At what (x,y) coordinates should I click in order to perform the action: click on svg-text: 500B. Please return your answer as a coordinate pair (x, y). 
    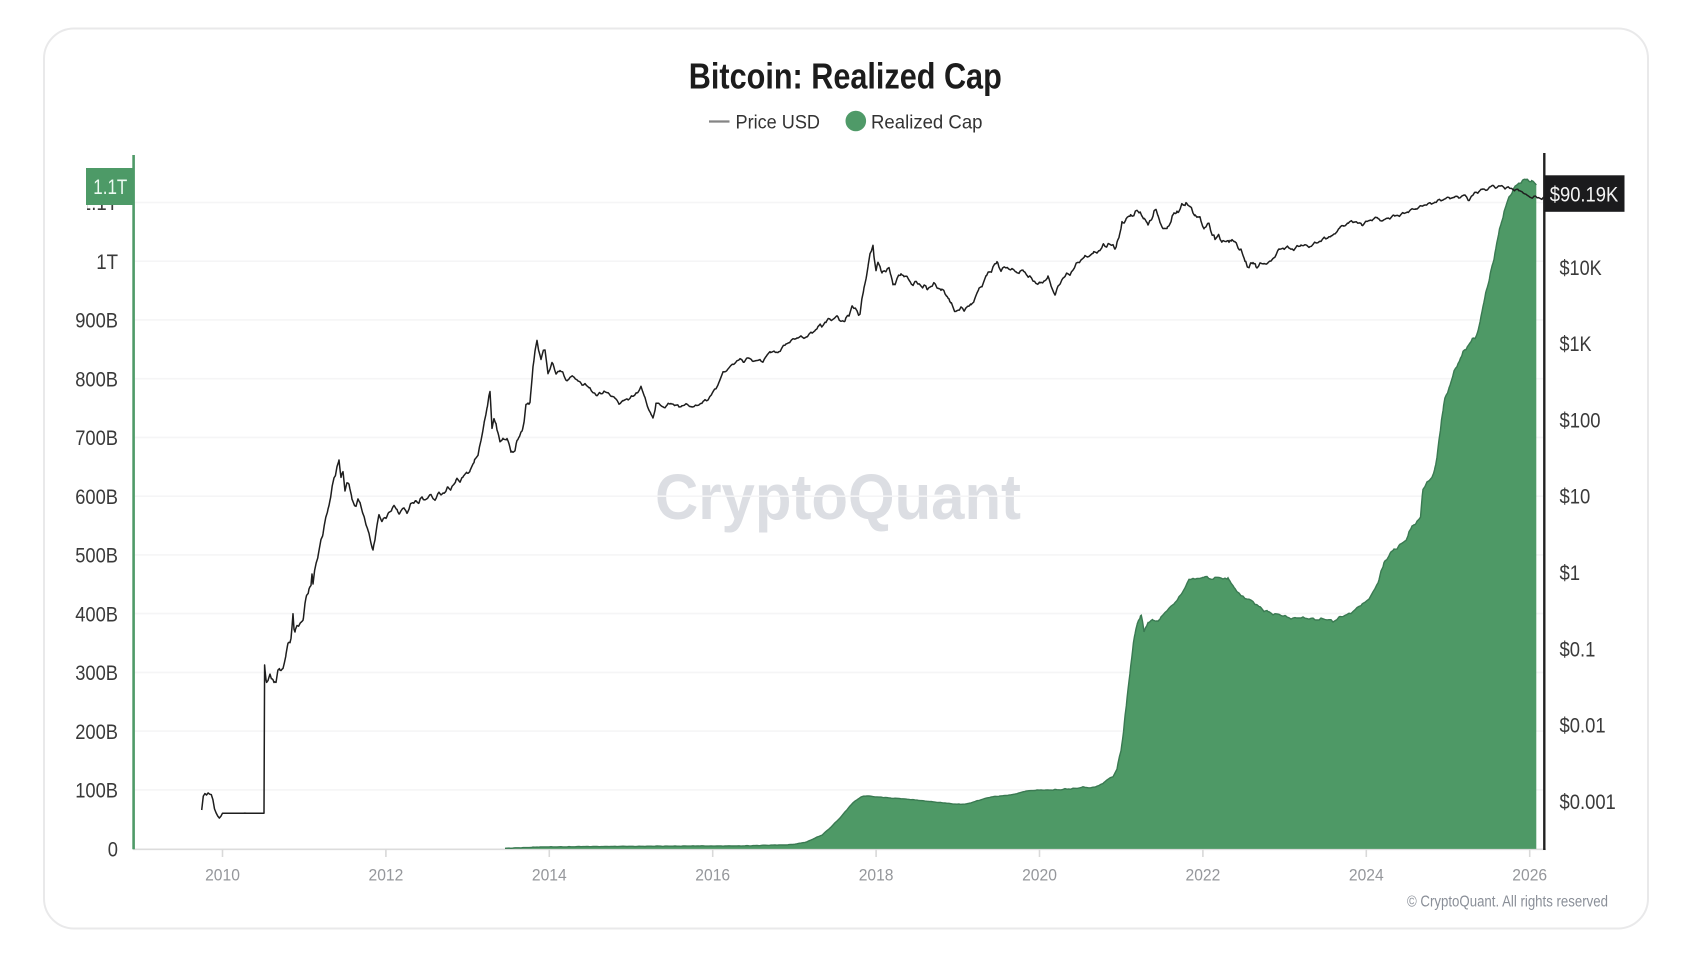
    Looking at the image, I should click on (96, 556).